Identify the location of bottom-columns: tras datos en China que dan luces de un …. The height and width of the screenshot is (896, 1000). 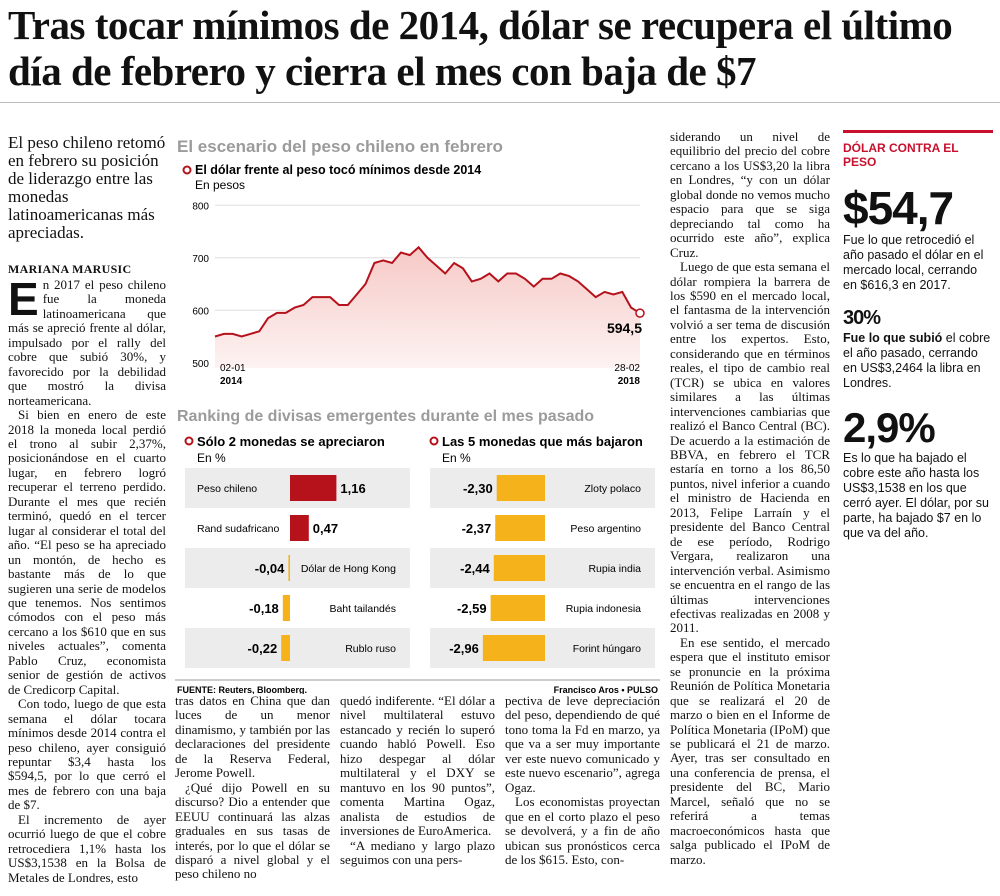
(417, 795).